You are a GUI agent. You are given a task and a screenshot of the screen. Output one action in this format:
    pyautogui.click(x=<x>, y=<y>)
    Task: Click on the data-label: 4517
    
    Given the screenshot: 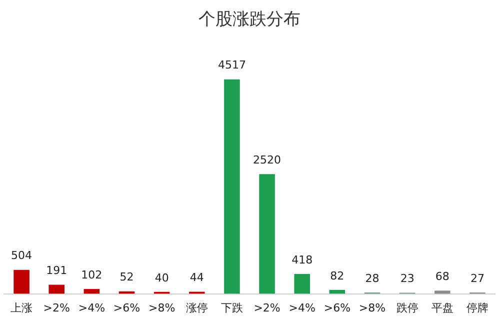 What is the action you would take?
    pyautogui.click(x=232, y=65)
    